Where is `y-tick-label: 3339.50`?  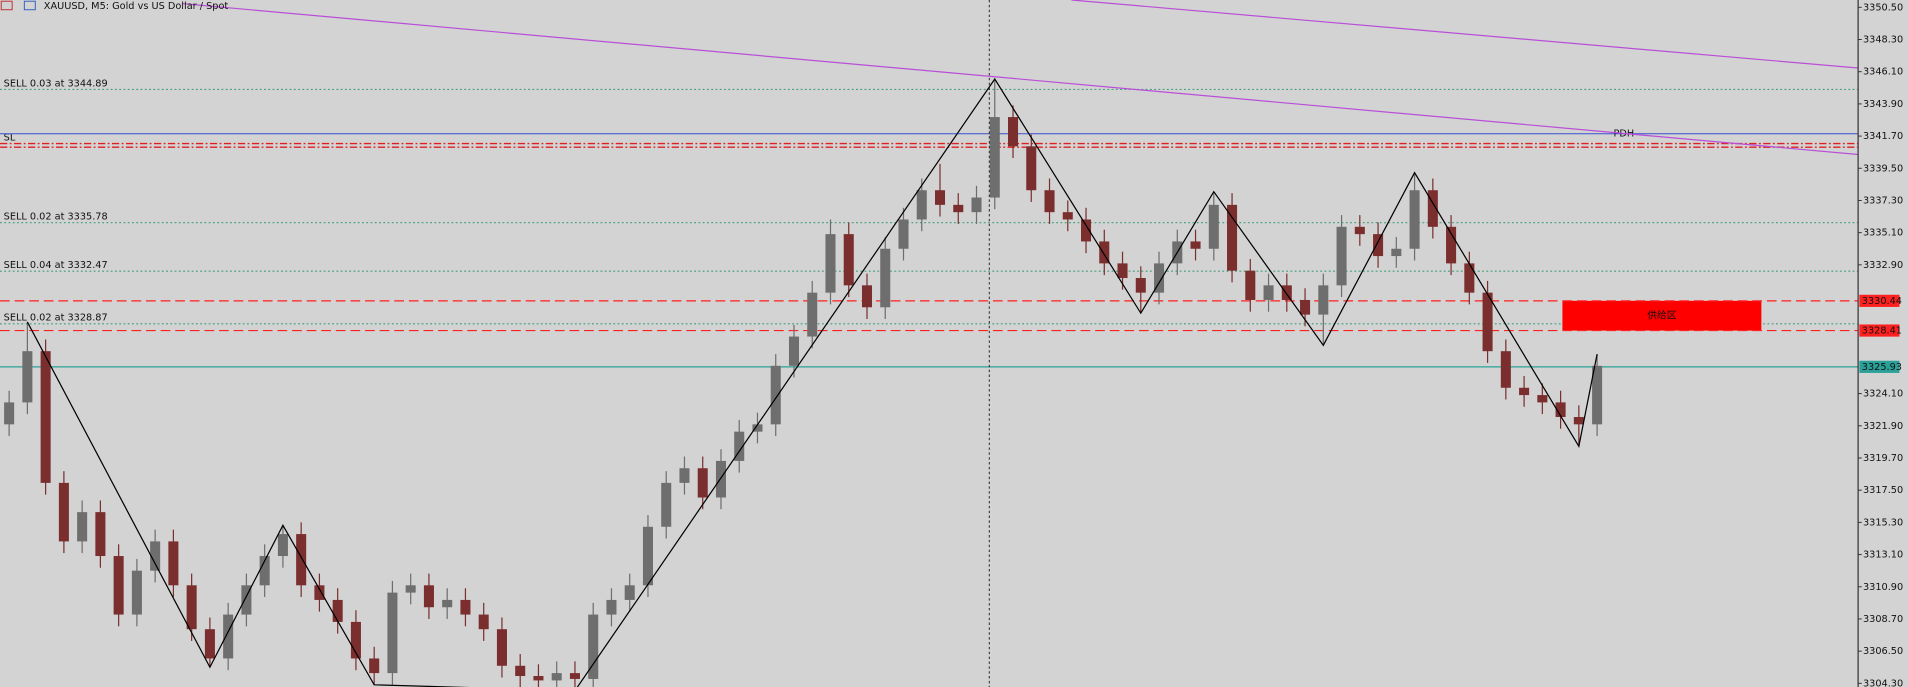
y-tick-label: 3339.50 is located at coordinates (1883, 168).